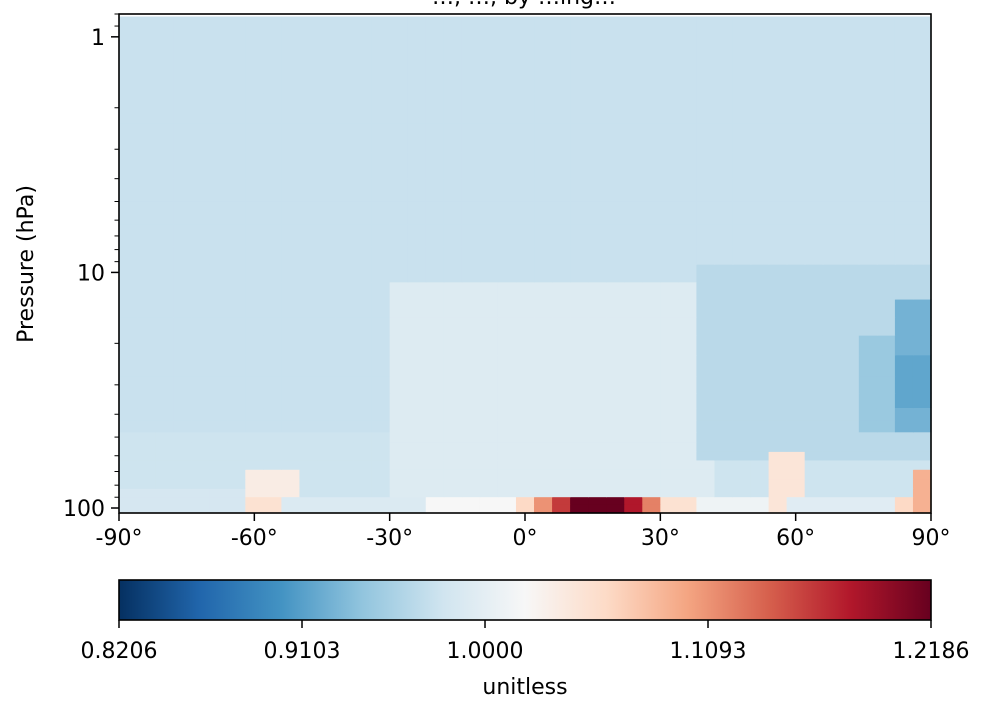 The width and height of the screenshot is (983, 703). What do you see at coordinates (931, 538) in the screenshot?
I see `x-tick-label: 90°` at bounding box center [931, 538].